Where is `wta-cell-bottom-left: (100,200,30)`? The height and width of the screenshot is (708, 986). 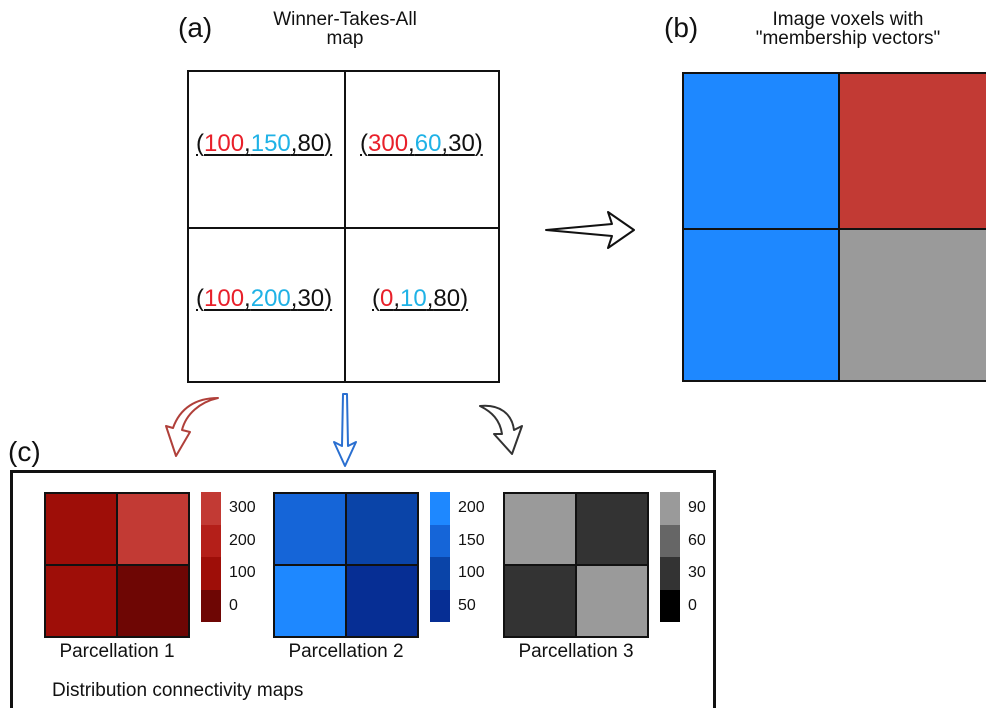
wta-cell-bottom-left: (100,200,30) is located at coordinates (264, 298).